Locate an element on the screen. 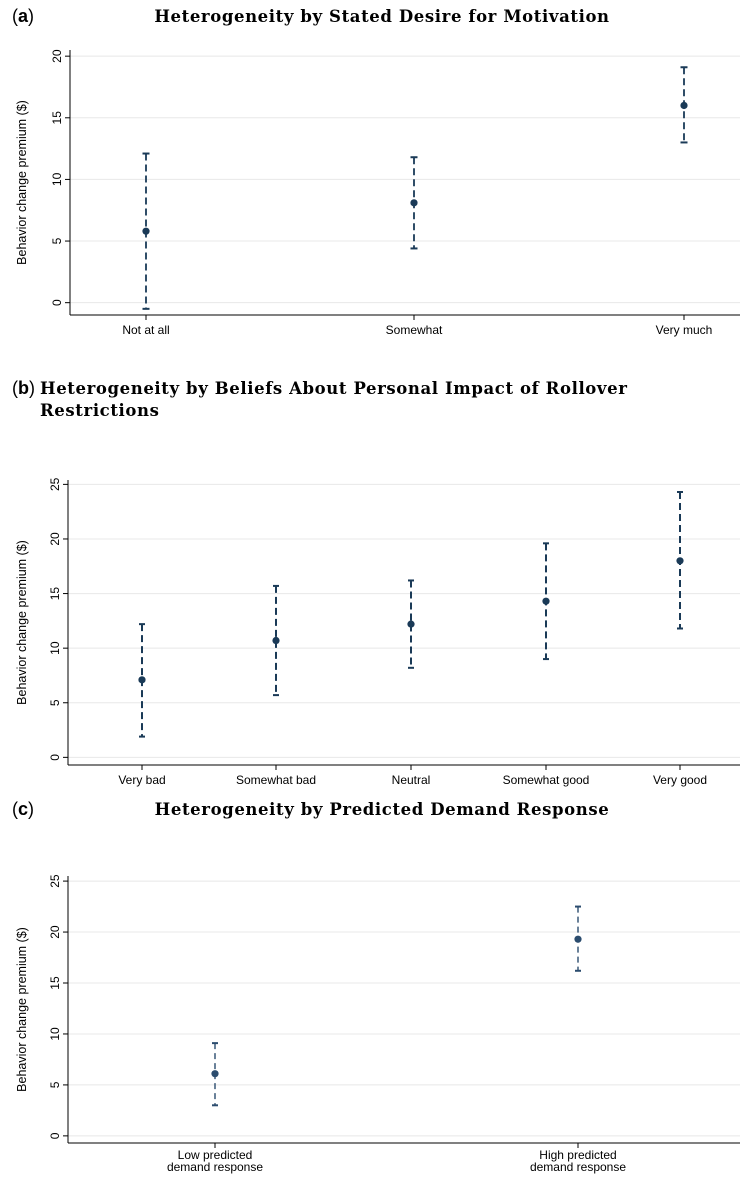 This screenshot has width=754, height=1184. x-tick-label: Very much is located at coordinates (684, 330).